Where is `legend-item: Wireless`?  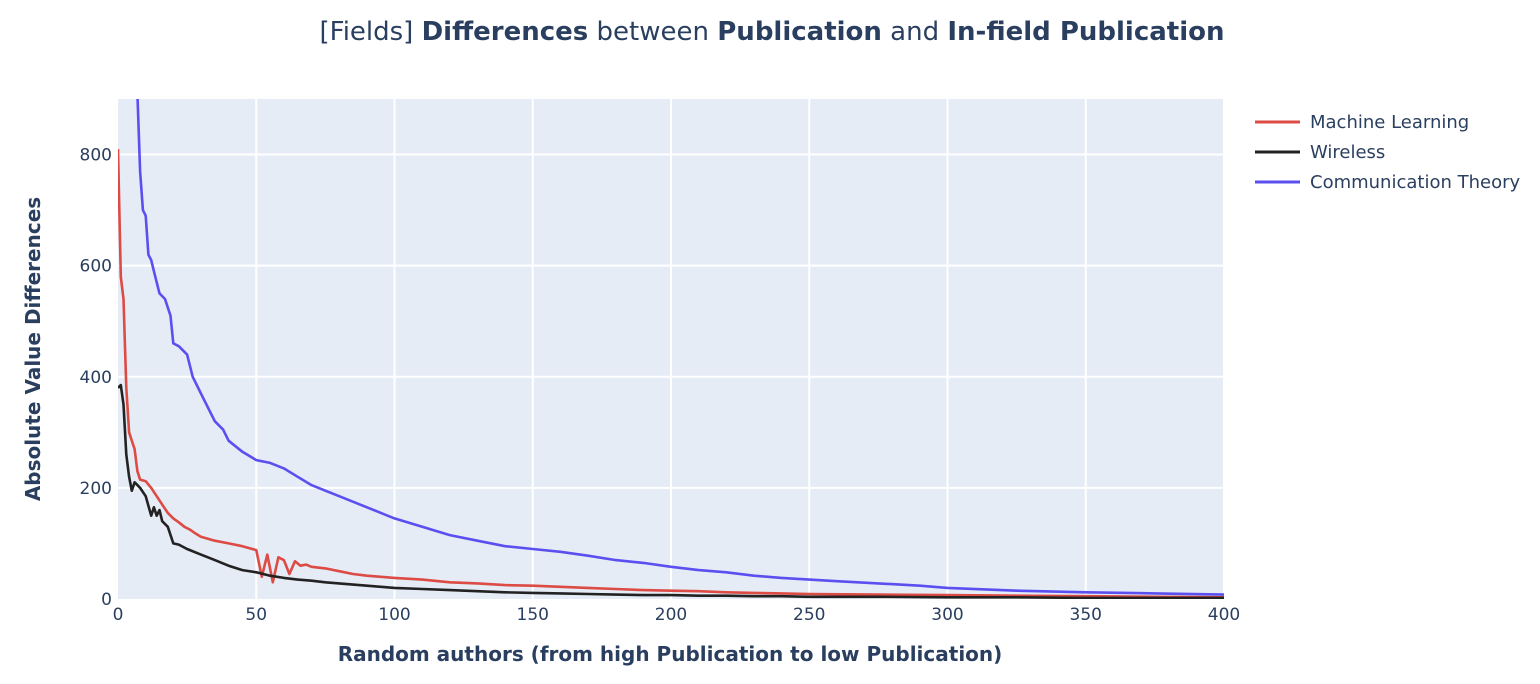 legend-item: Wireless is located at coordinates (1320, 152).